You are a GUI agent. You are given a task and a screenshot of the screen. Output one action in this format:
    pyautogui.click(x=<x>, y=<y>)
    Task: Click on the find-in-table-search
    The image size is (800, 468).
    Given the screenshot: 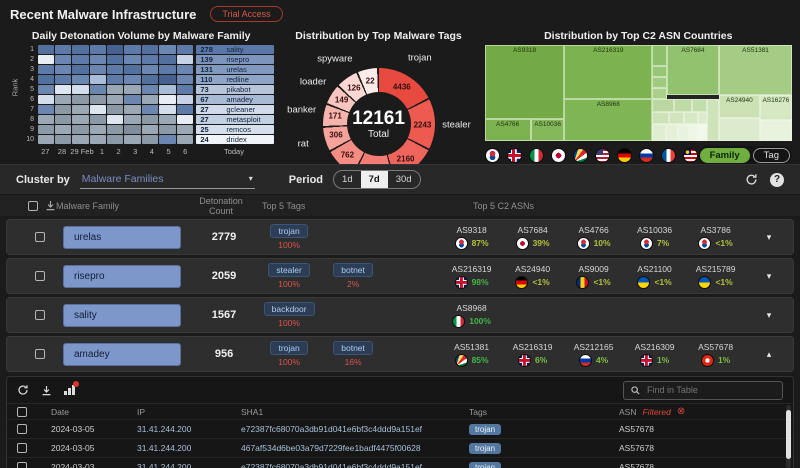 What is the action you would take?
    pyautogui.click(x=703, y=390)
    